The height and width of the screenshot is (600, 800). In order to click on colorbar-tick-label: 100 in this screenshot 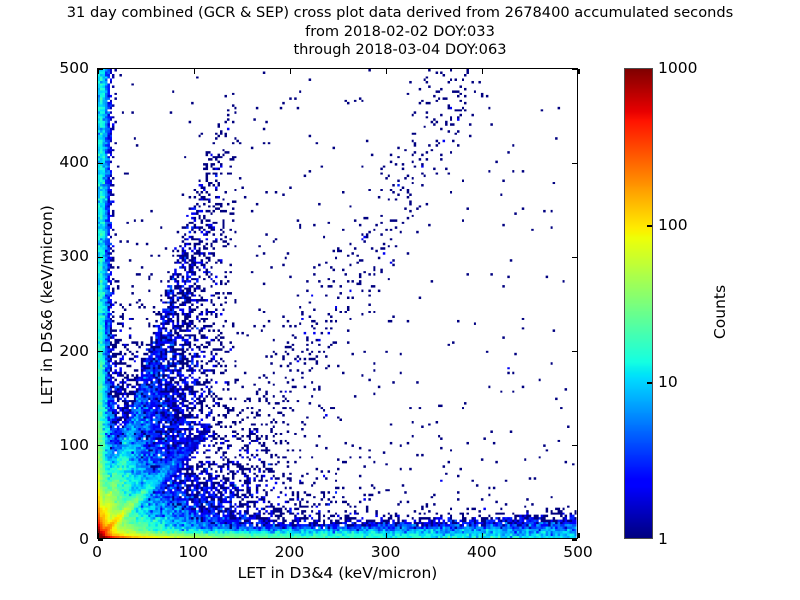, I will do `click(673, 225)`.